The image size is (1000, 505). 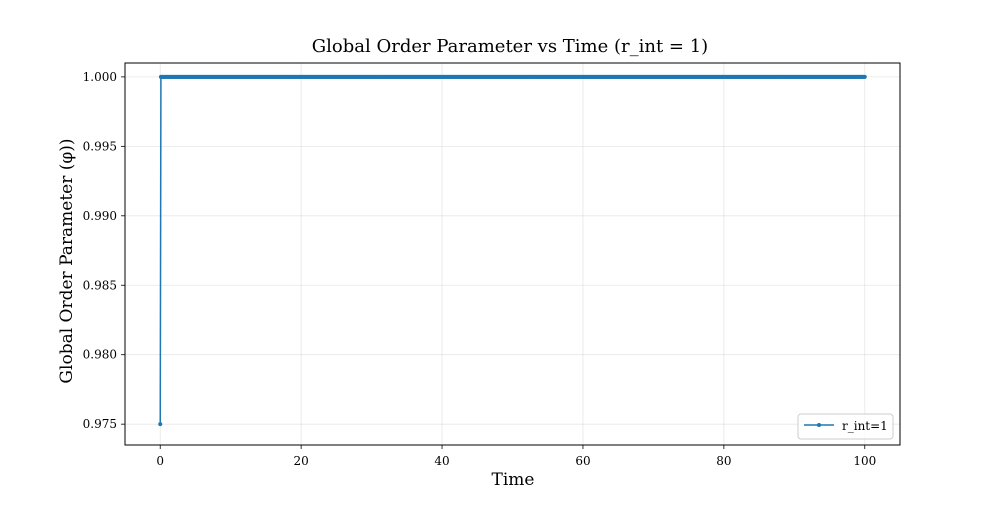 I want to click on y-tick-label: 0.975, so click(x=100, y=424).